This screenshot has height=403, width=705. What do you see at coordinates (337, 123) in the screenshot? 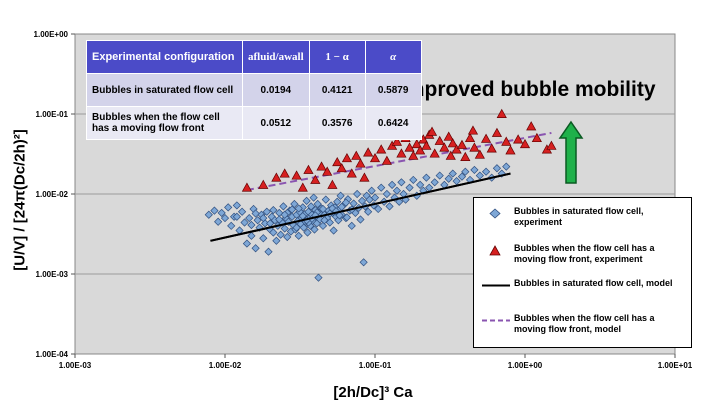
I see `table-cell: 0.3576` at bounding box center [337, 123].